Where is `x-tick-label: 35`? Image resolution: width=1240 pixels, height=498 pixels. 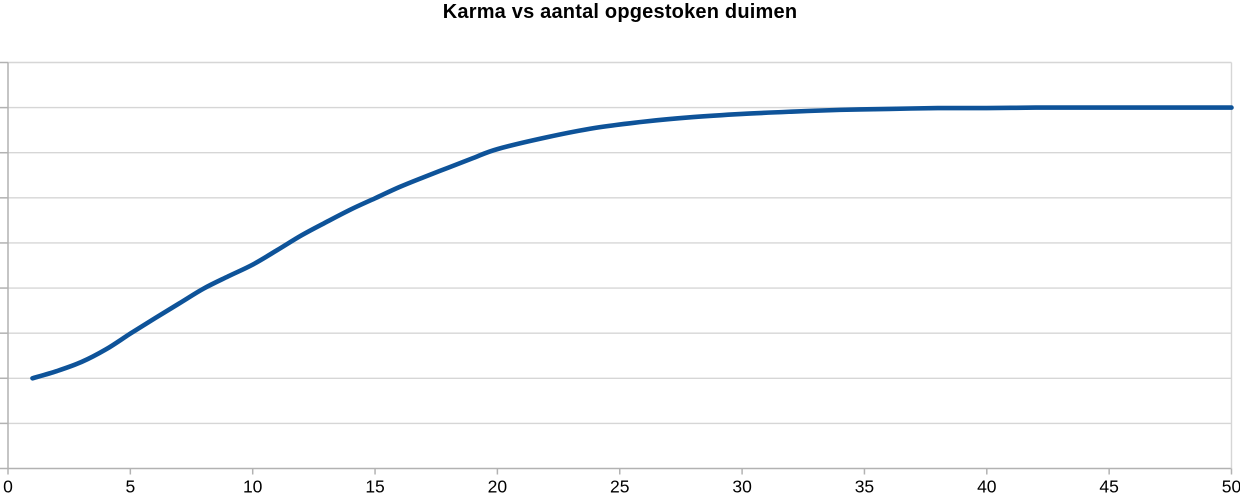 x-tick-label: 35 is located at coordinates (864, 487).